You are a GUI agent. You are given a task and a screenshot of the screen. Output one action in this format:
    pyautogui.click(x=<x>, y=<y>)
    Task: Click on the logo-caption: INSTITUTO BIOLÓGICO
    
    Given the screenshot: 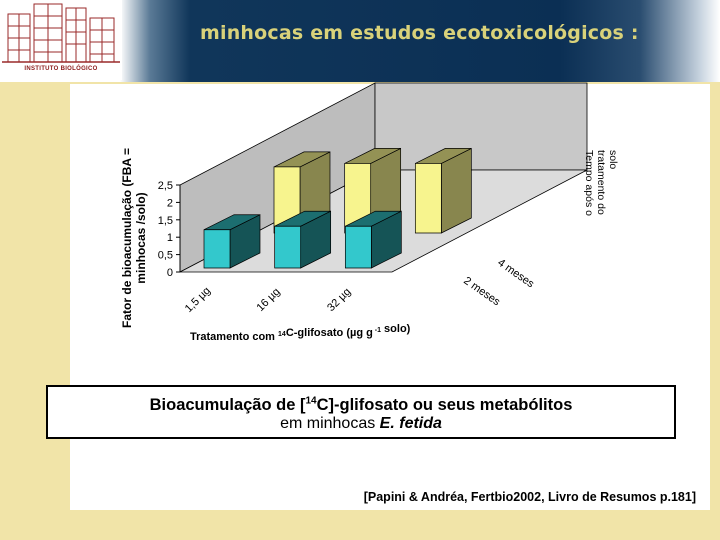 What is the action you would take?
    pyautogui.click(x=61, y=69)
    